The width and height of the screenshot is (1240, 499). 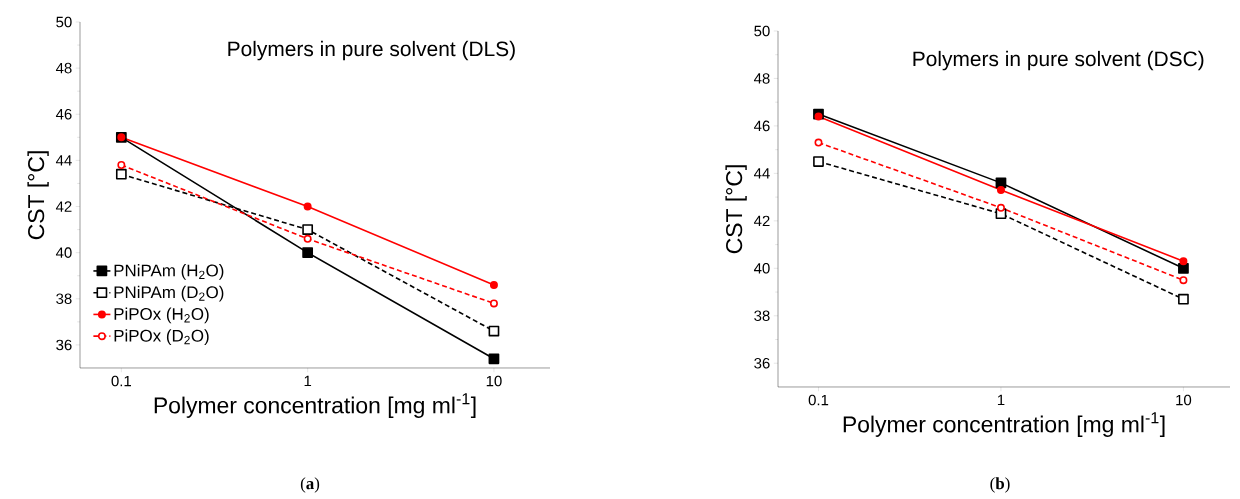 I want to click on legend-label: PiPOx (D$_{2}$O), so click(x=161, y=337).